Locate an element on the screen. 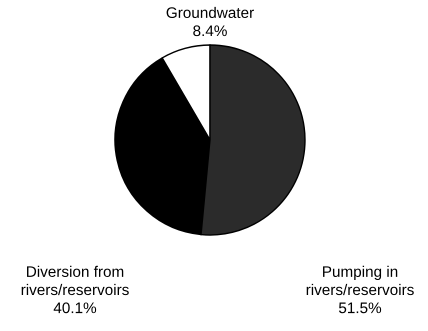  data-label: 8.4% is located at coordinates (210, 30).